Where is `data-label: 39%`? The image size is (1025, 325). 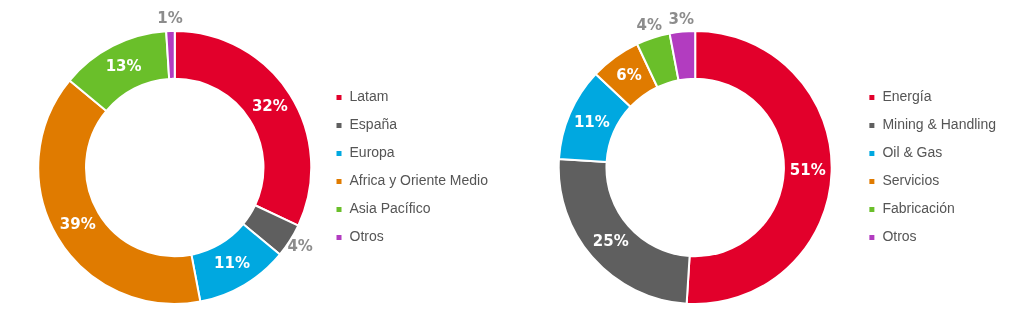 data-label: 39% is located at coordinates (77, 223).